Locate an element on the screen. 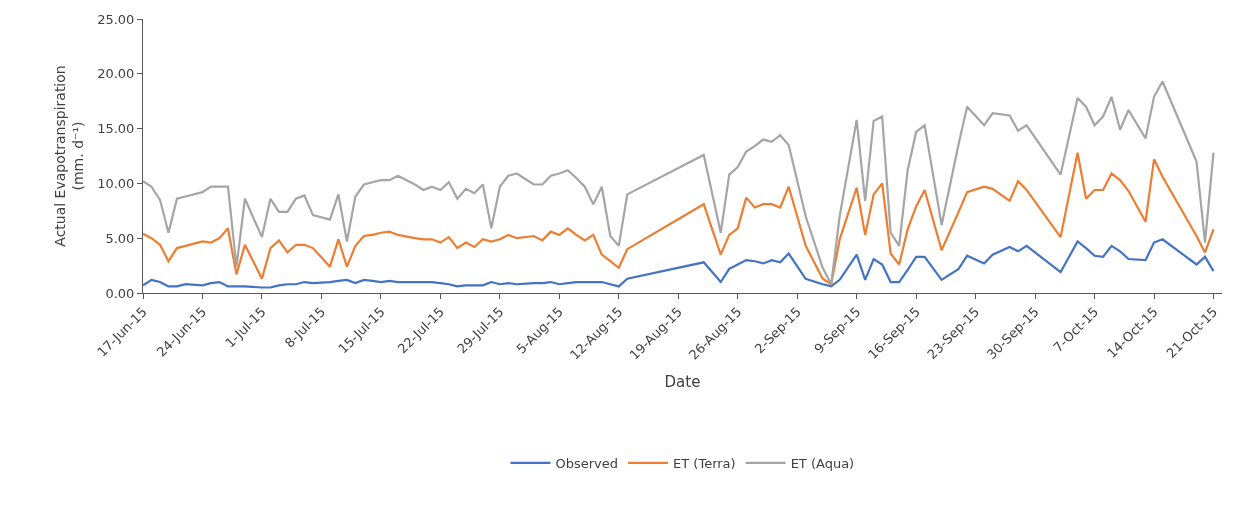 The image size is (1235, 505). y-axis-title: Actual Evapotranspiration (mm. d⁻¹) is located at coordinates (68, 156).